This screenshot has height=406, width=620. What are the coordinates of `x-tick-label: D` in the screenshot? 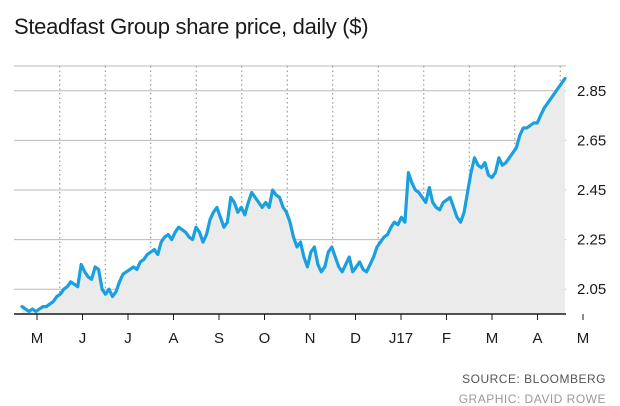 It's located at (355, 338).